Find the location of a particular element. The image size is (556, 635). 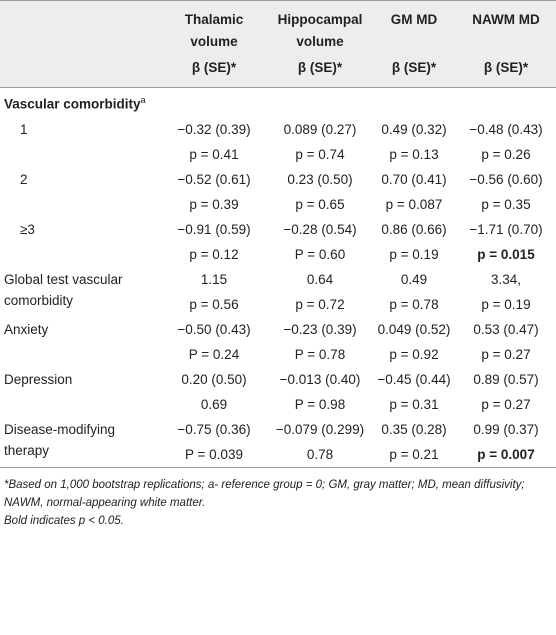

table-cell: 0.69 is located at coordinates (214, 404).